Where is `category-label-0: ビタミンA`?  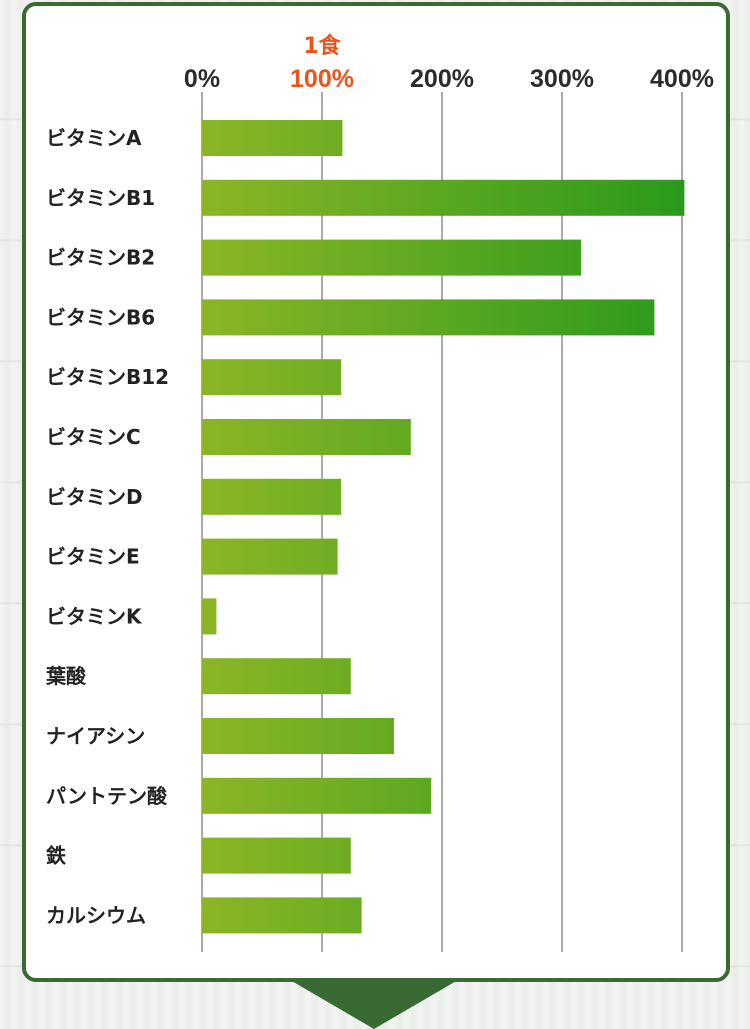 category-label-0: ビタミンA is located at coordinates (94, 138).